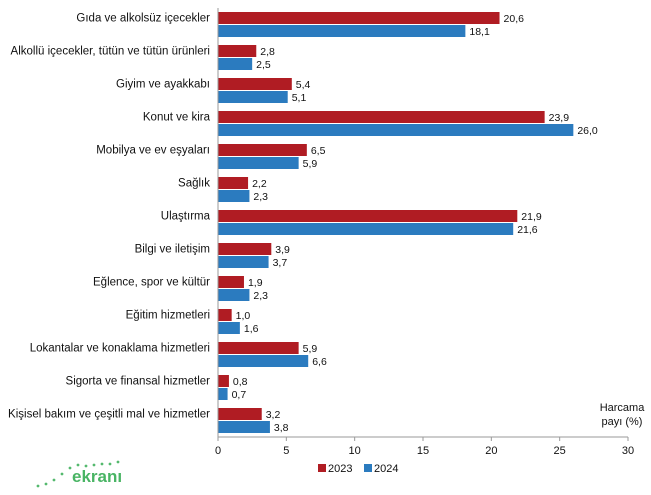  I want to click on x-axis-title-line1: Harcama, so click(623, 408).